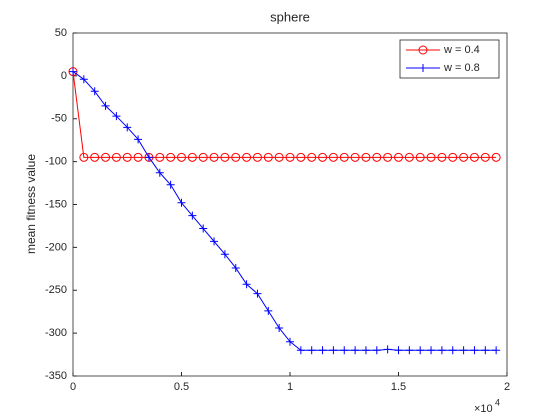 Image resolution: width=560 pixels, height=420 pixels. I want to click on y-tick-label: -200, so click(56, 247).